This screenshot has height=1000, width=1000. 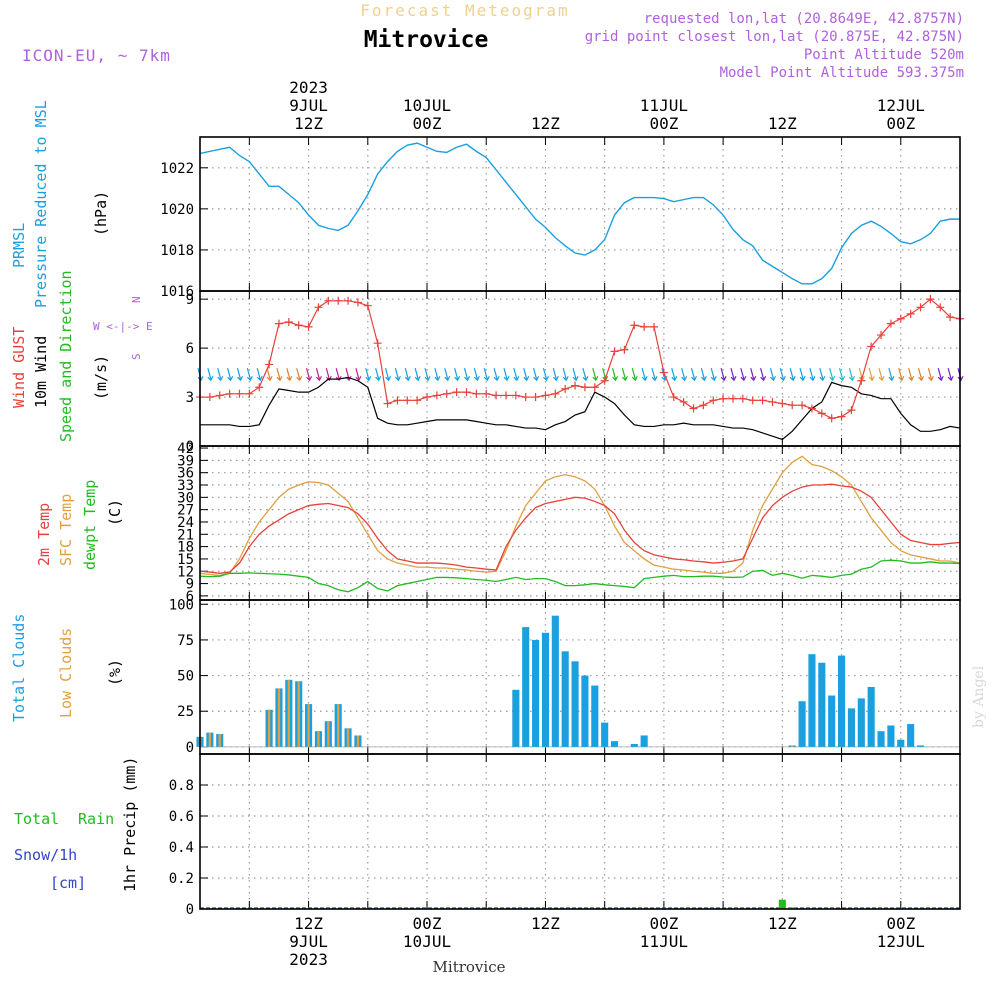 What do you see at coordinates (426, 40) in the screenshot?
I see `location-title: Mitrovice` at bounding box center [426, 40].